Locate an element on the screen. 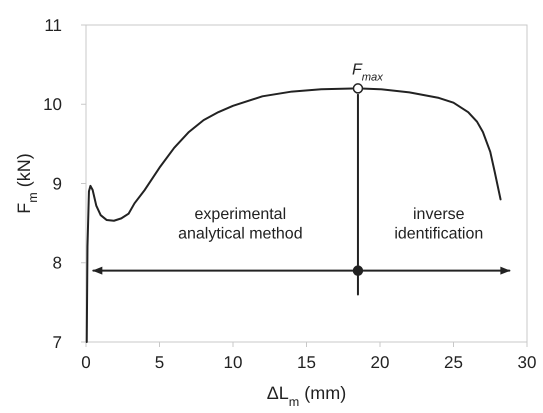 This screenshot has width=543, height=413. y-tick-label: 11 is located at coordinates (53, 25).